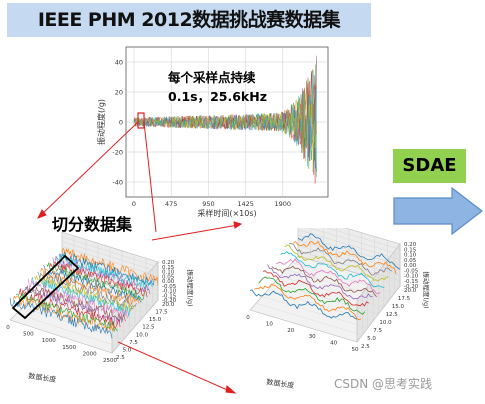 This screenshot has width=485, height=404. Describe the element at coordinates (110, 361) in the screenshot. I see `x-tick-label: 2500` at that location.